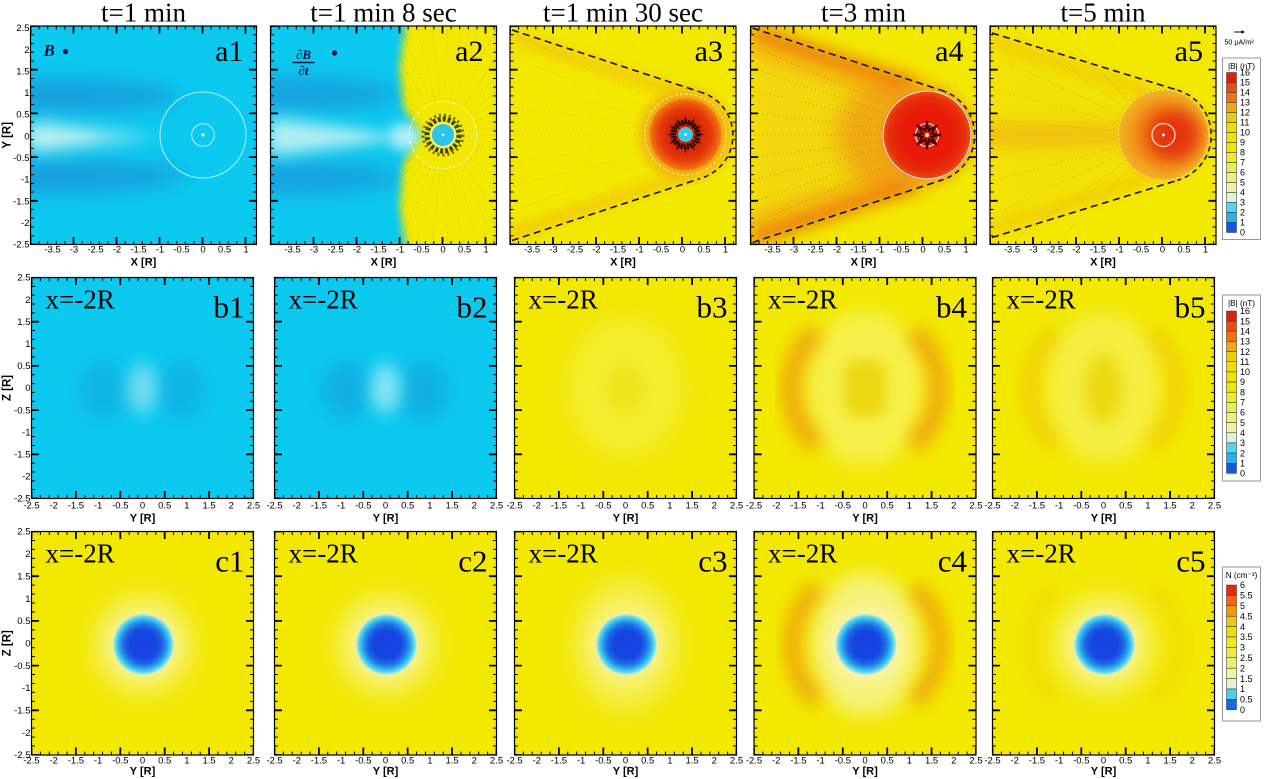  Describe the element at coordinates (863, 14) in the screenshot. I see `svg-text: t=3 min` at that location.